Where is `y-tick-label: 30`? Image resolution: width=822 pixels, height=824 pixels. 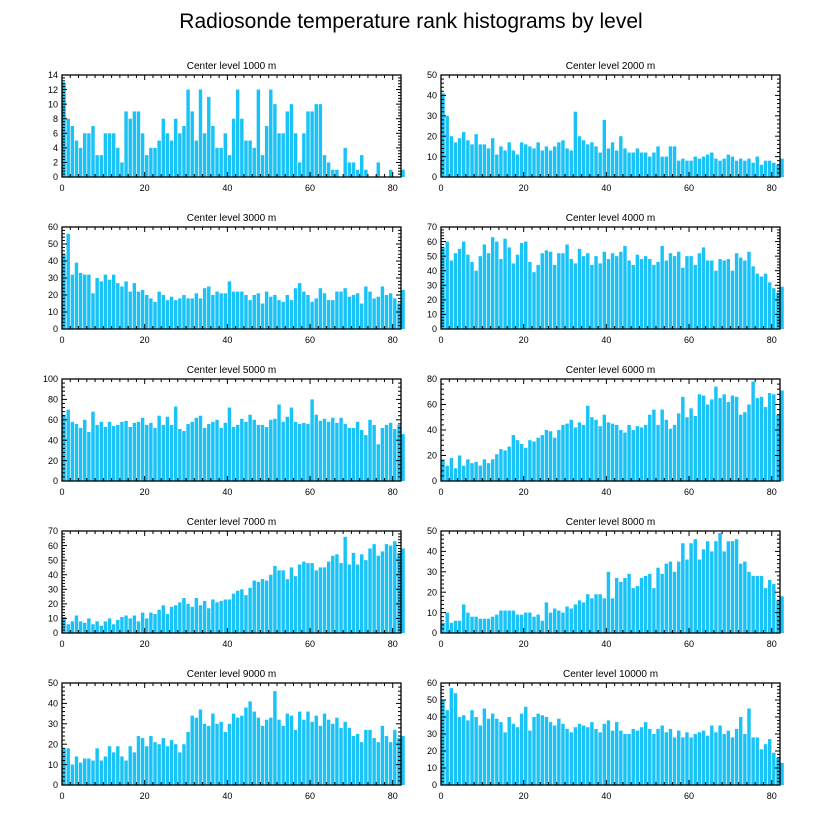 y-tick-label: 30 is located at coordinates (432, 285).